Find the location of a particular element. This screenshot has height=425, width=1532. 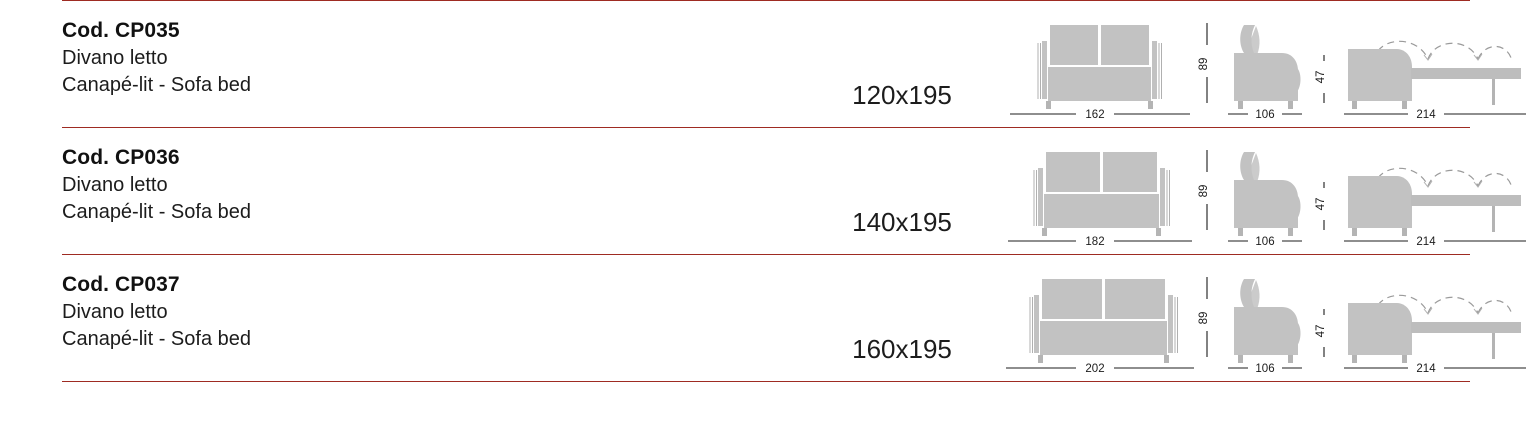

divider-bottom is located at coordinates (766, 381).